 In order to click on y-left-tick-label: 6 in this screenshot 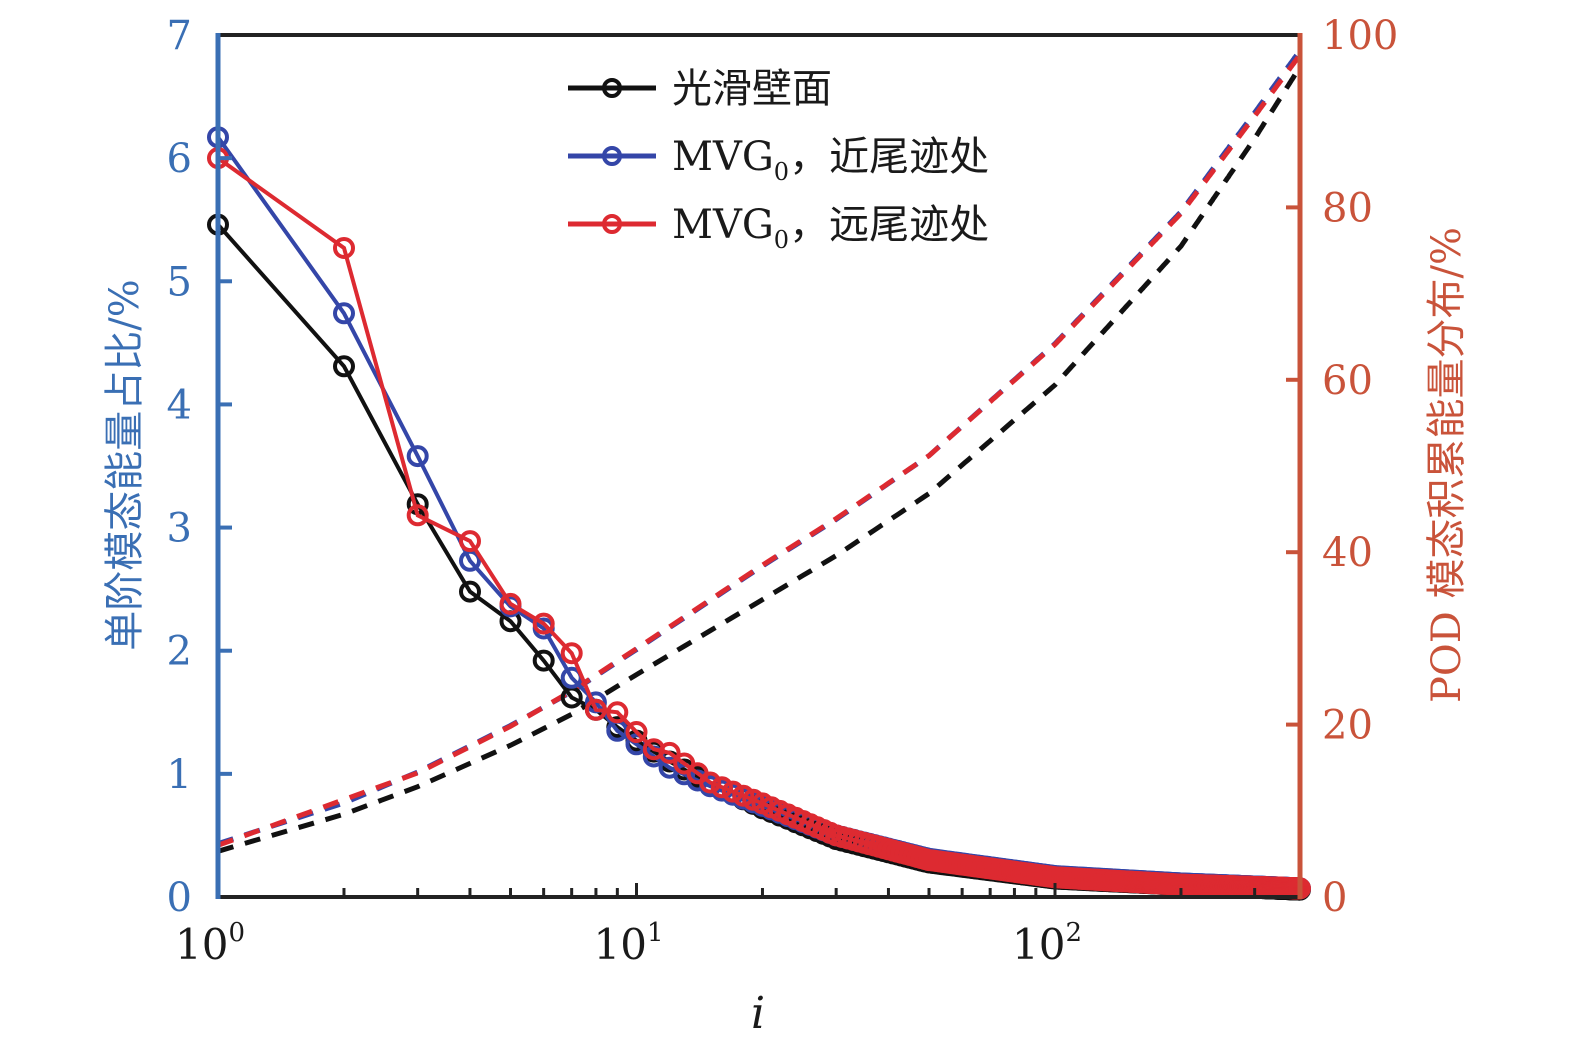, I will do `click(179, 159)`.